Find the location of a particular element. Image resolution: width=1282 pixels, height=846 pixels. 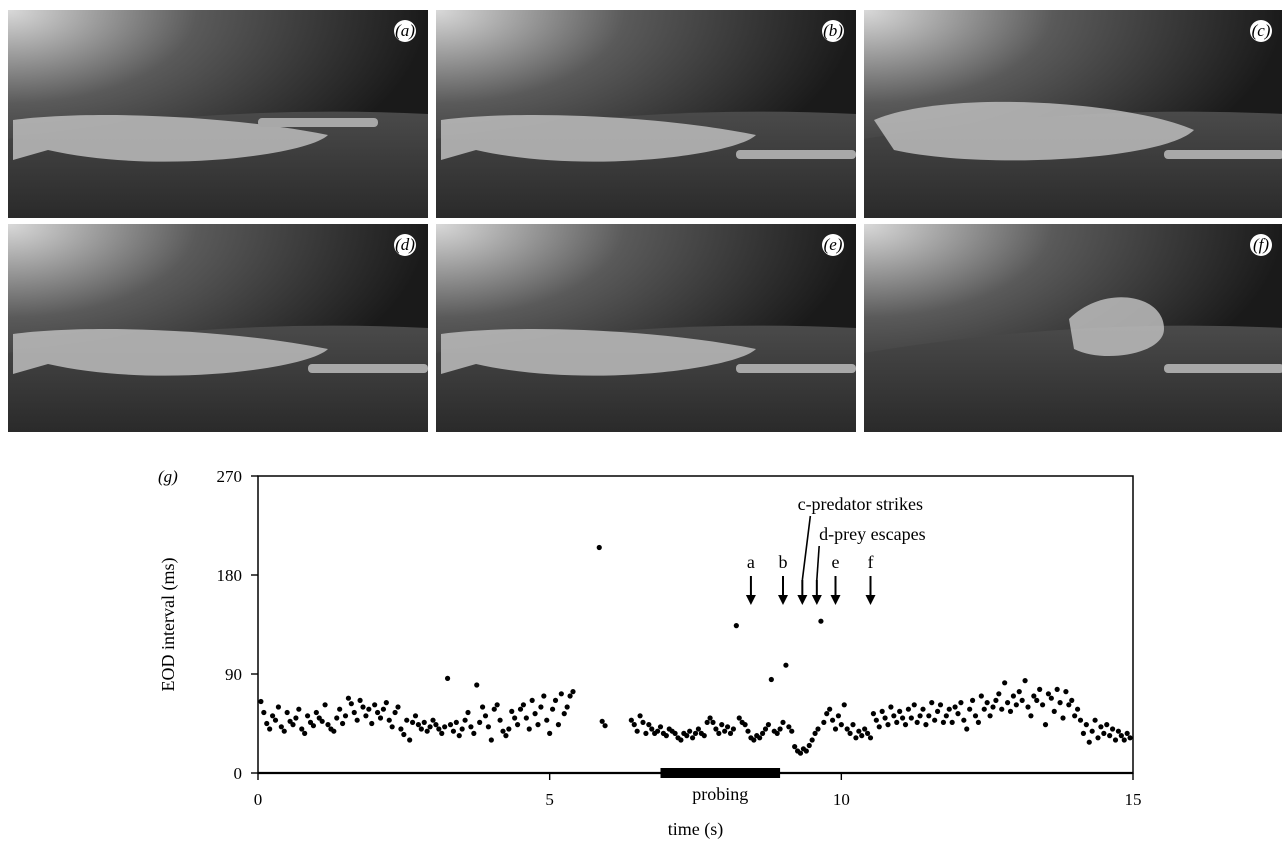

photo-panel: (d) is located at coordinates (218, 328).